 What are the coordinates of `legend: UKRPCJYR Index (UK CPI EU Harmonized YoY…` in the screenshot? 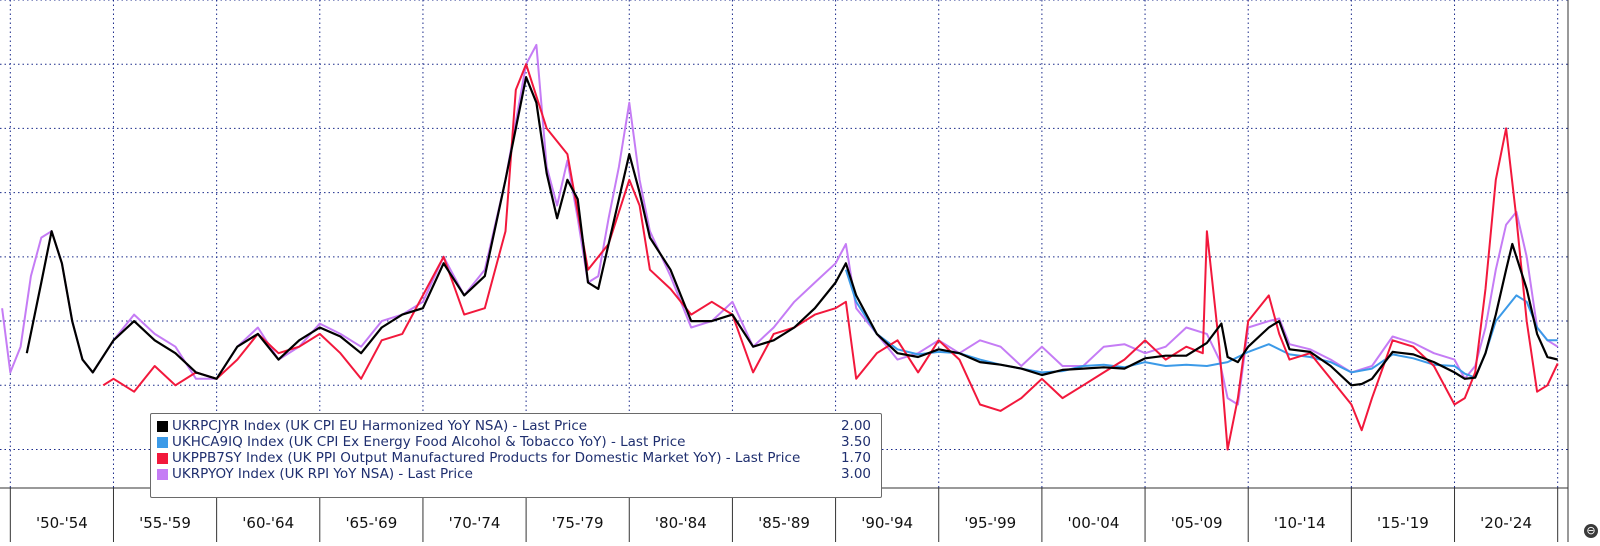 It's located at (516, 455).